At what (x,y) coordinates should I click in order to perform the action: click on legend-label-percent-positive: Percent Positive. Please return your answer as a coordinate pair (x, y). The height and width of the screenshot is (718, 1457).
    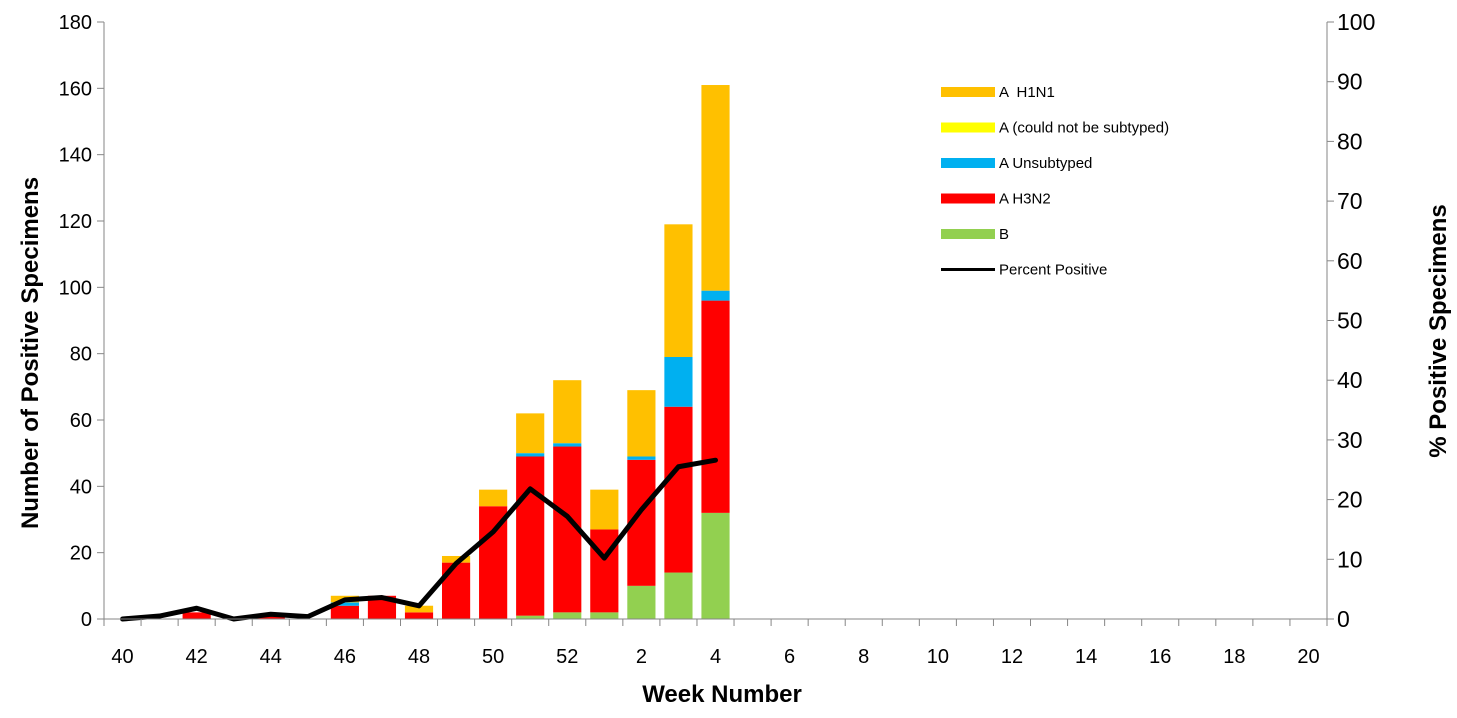
    Looking at the image, I should click on (1053, 270).